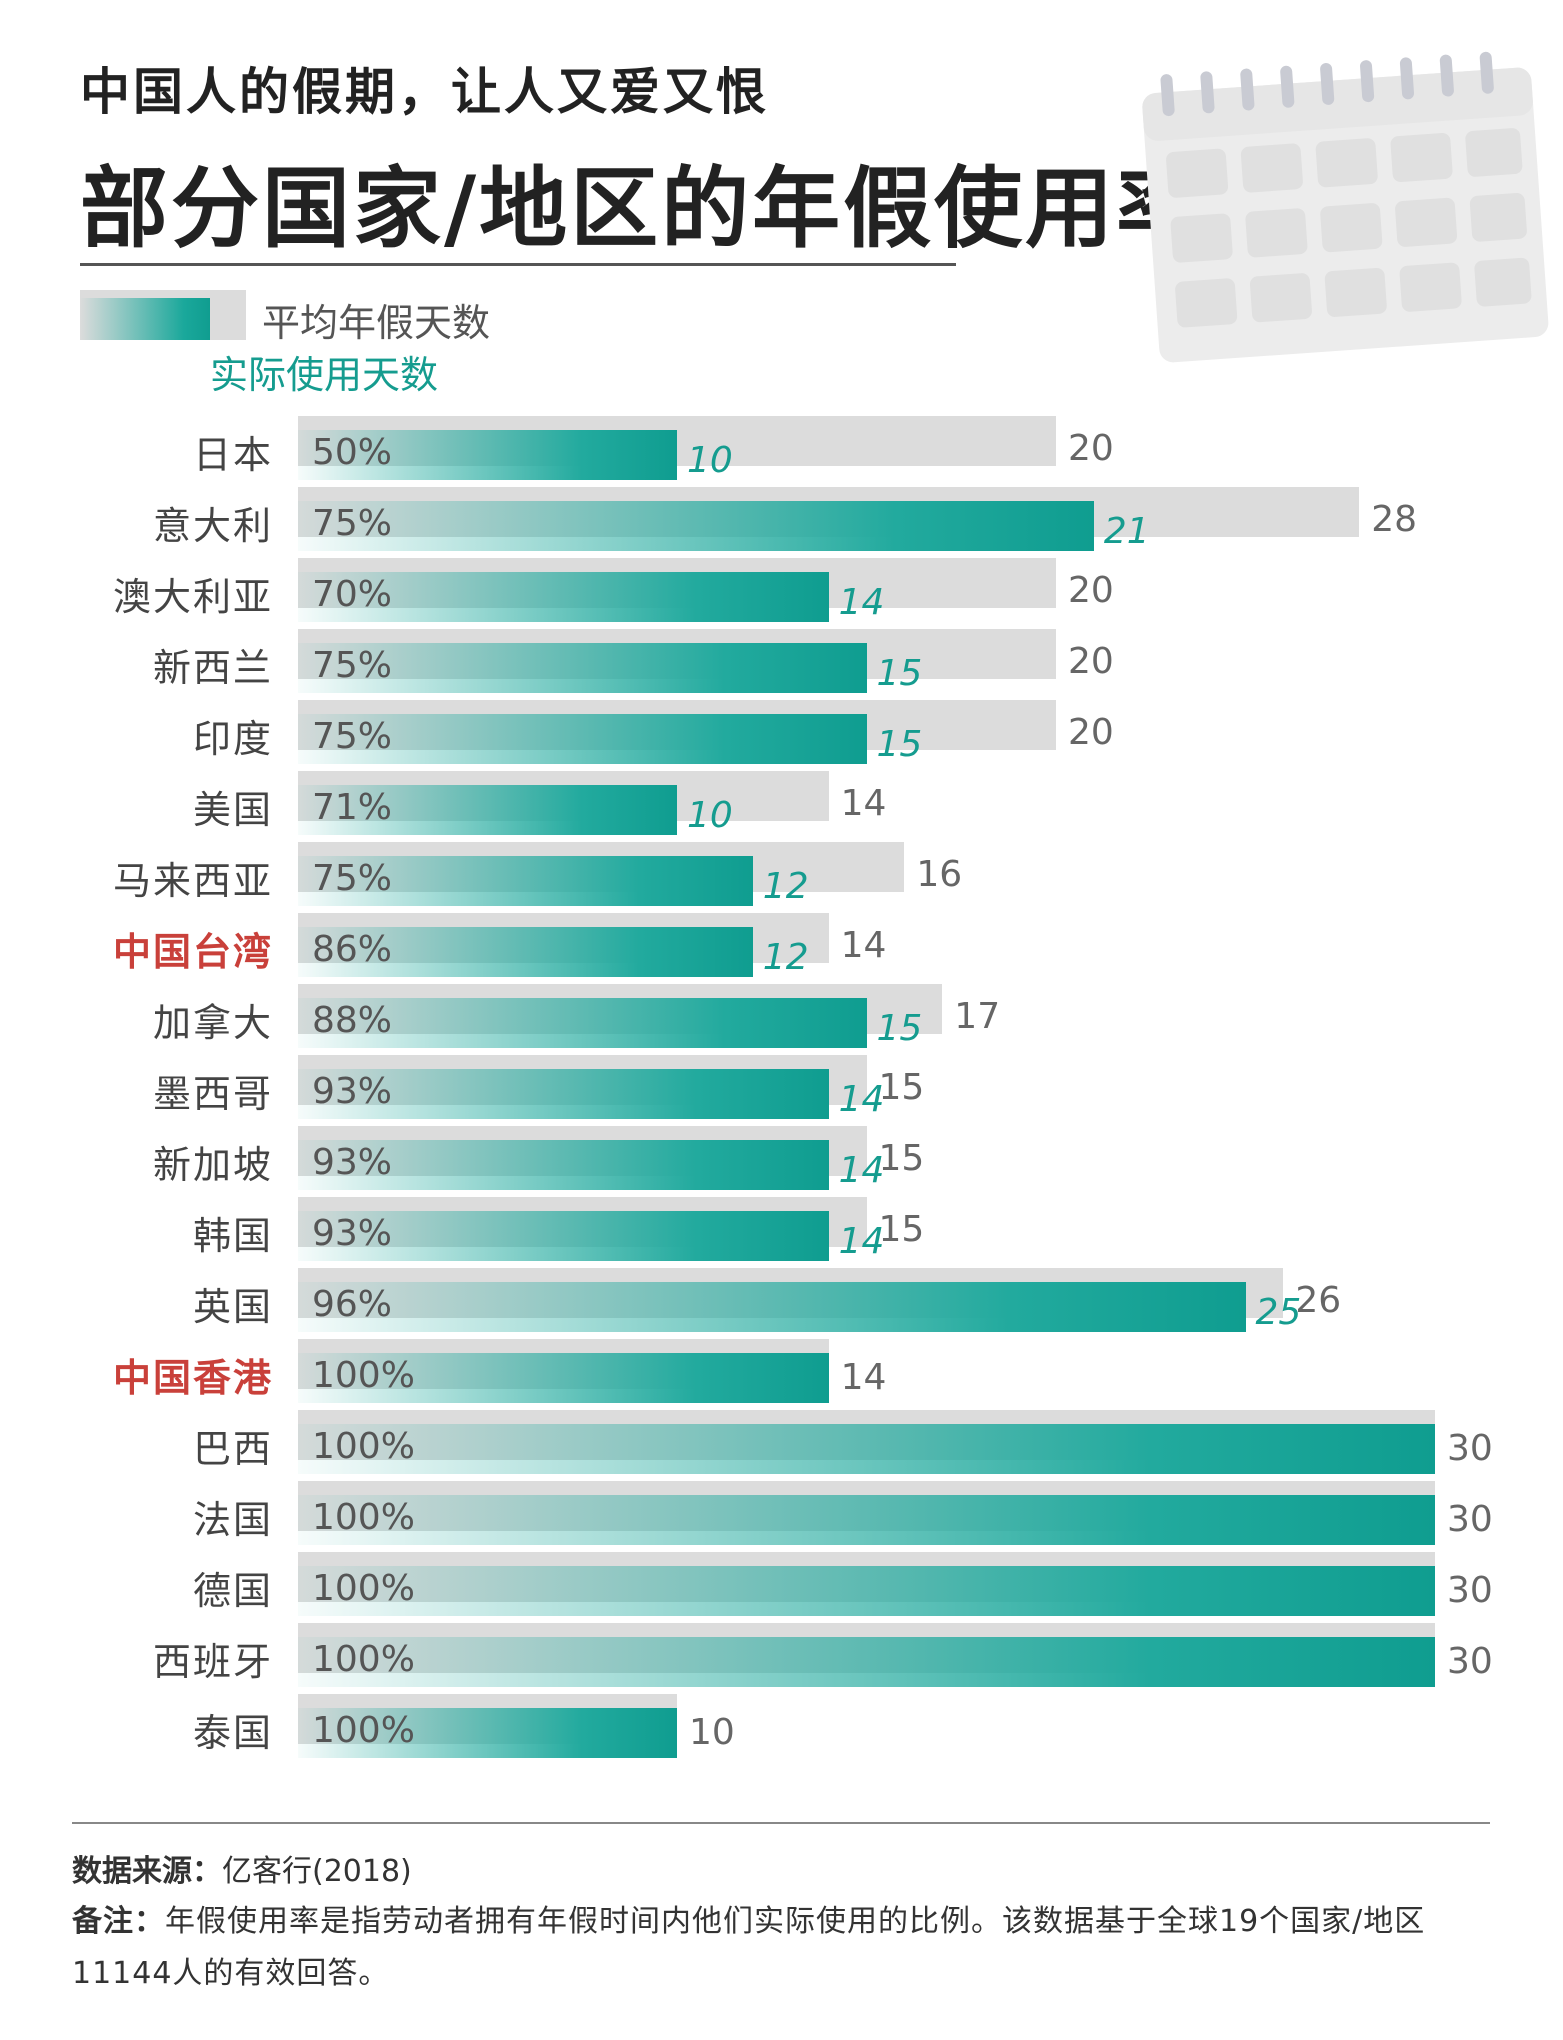 This screenshot has height=2040, width=1563. Describe the element at coordinates (145, 319) in the screenshot. I see `legend-swatch-used` at that location.